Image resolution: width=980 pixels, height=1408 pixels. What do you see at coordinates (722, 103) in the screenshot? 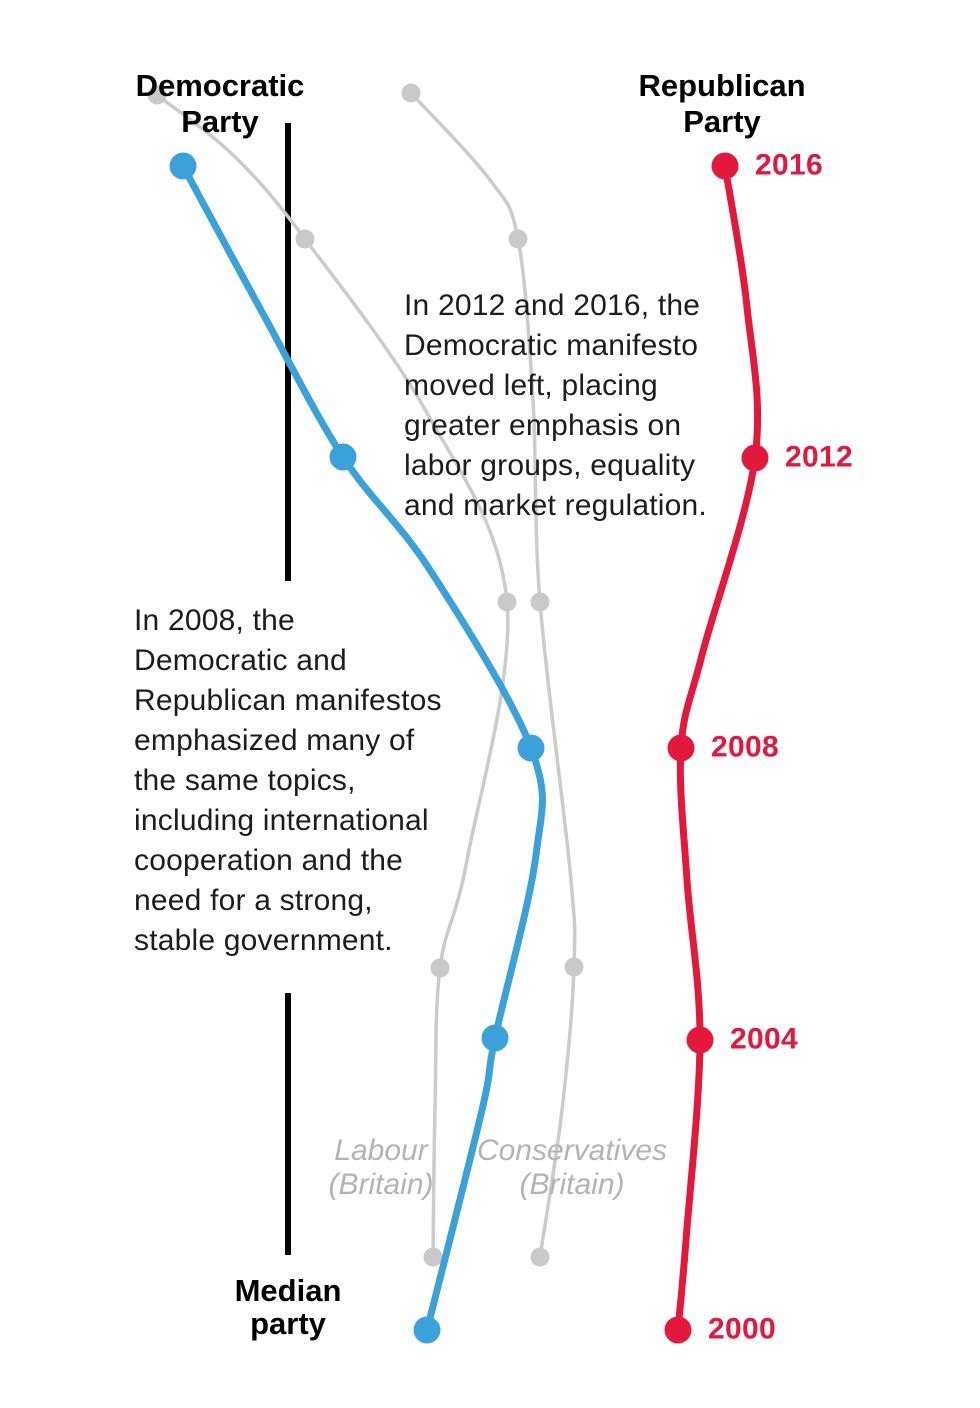
I see `republican-party-title: Republican Party` at bounding box center [722, 103].